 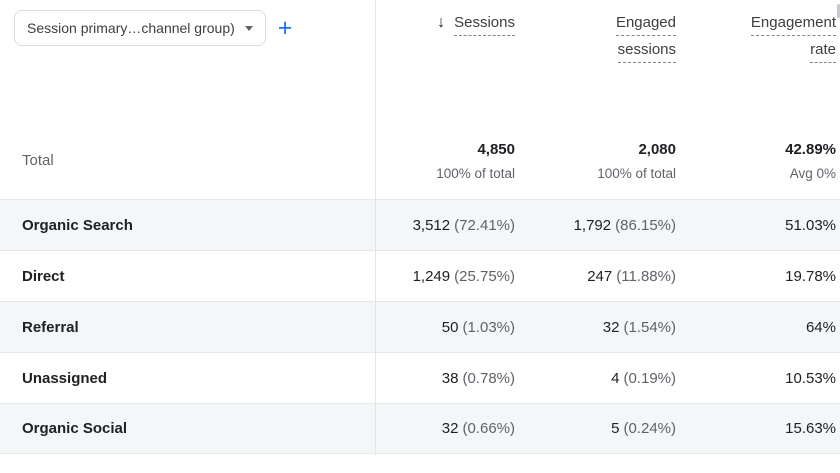 I want to click on engaged-sessions-column-label-line2: sessions, so click(x=646, y=52).